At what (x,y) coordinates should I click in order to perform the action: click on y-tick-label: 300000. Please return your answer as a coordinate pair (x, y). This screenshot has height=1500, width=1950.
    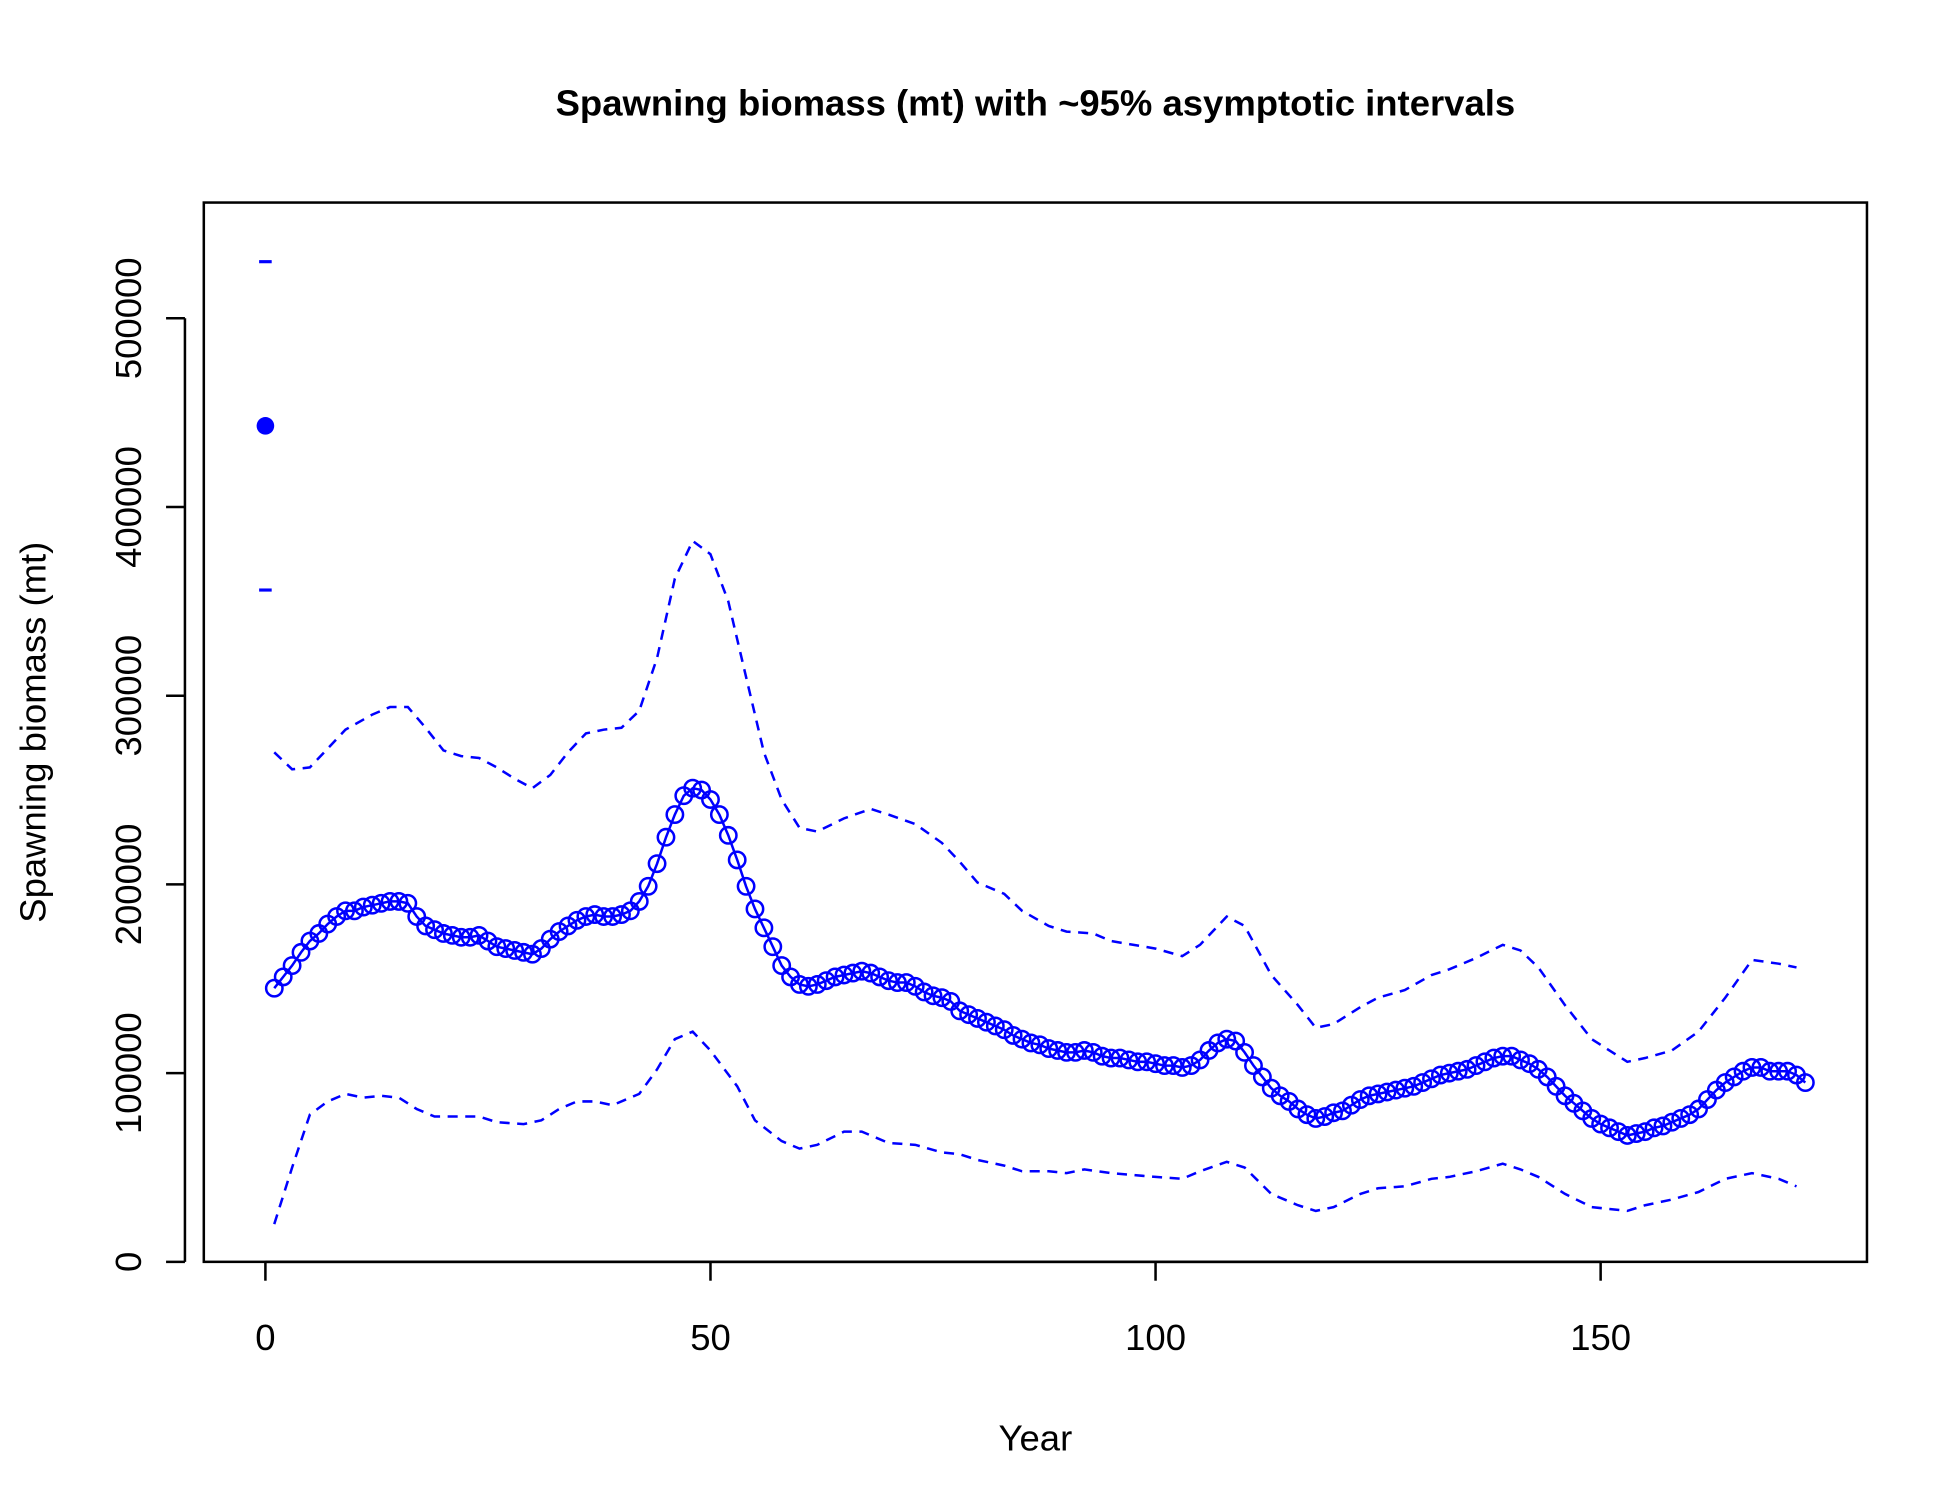
    Looking at the image, I should click on (128, 696).